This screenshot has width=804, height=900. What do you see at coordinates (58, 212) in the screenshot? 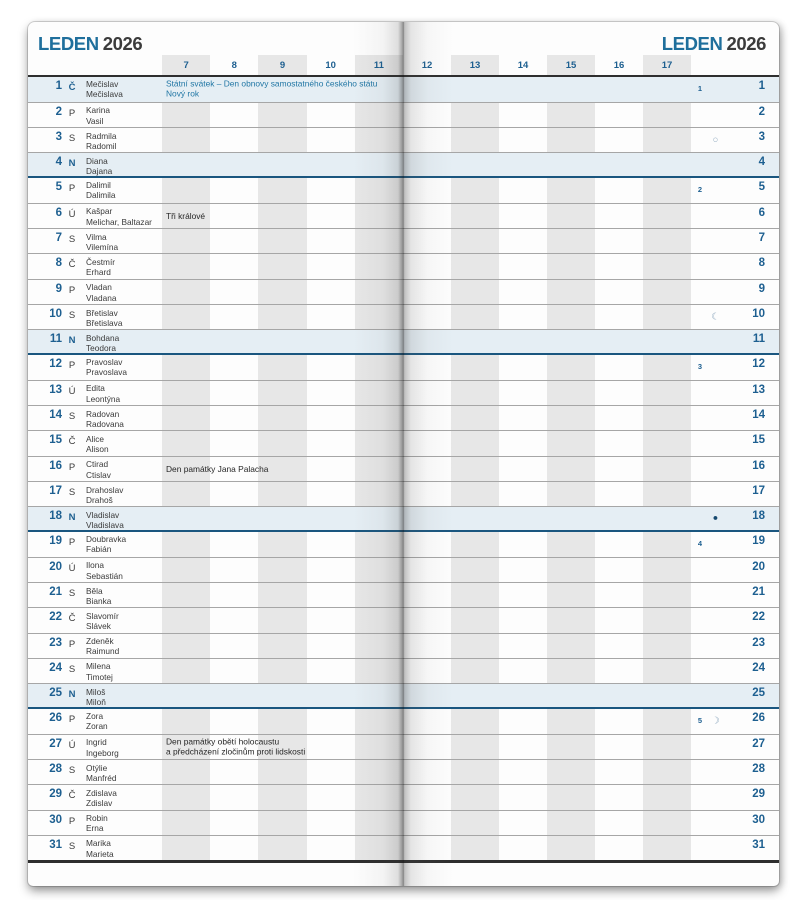
I see `day-number-left: 6` at bounding box center [58, 212].